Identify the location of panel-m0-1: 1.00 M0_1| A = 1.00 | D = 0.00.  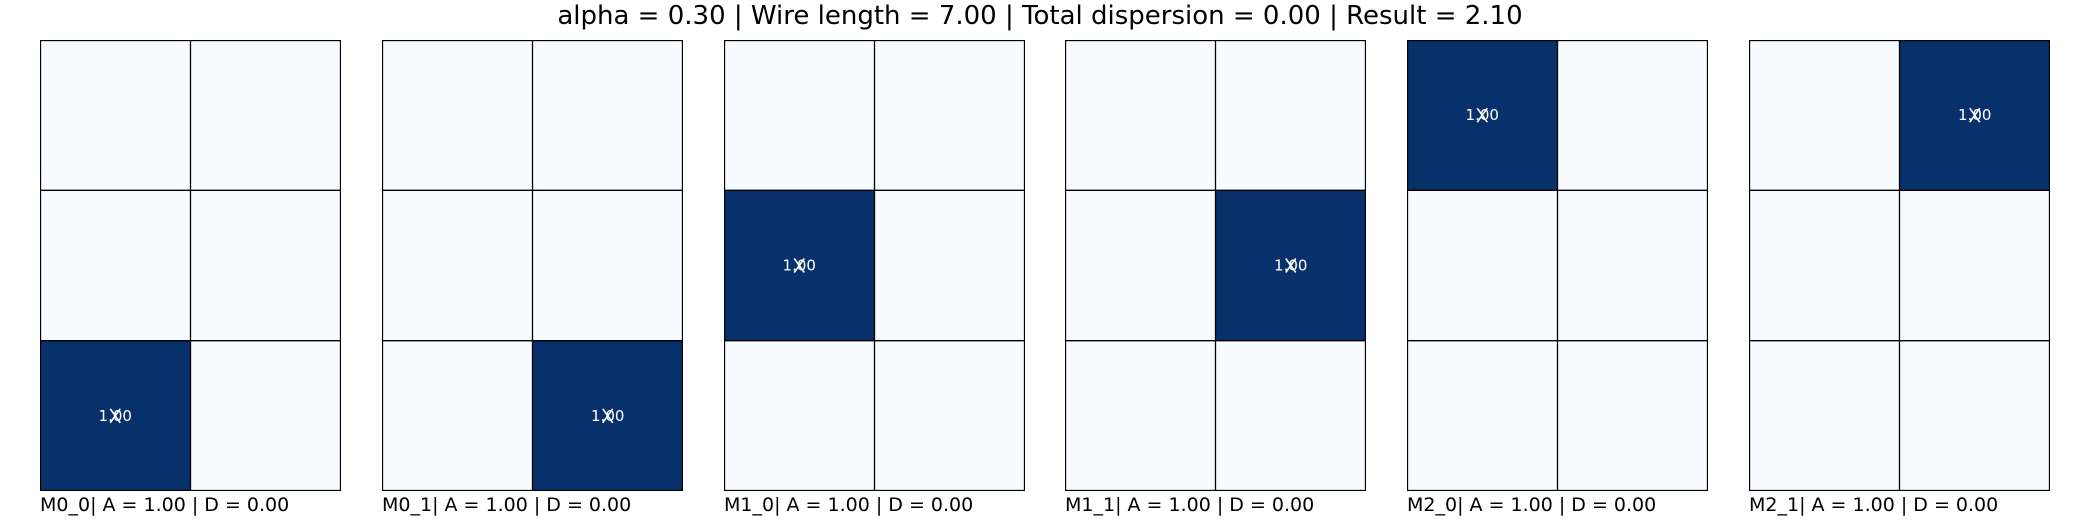
(532, 278).